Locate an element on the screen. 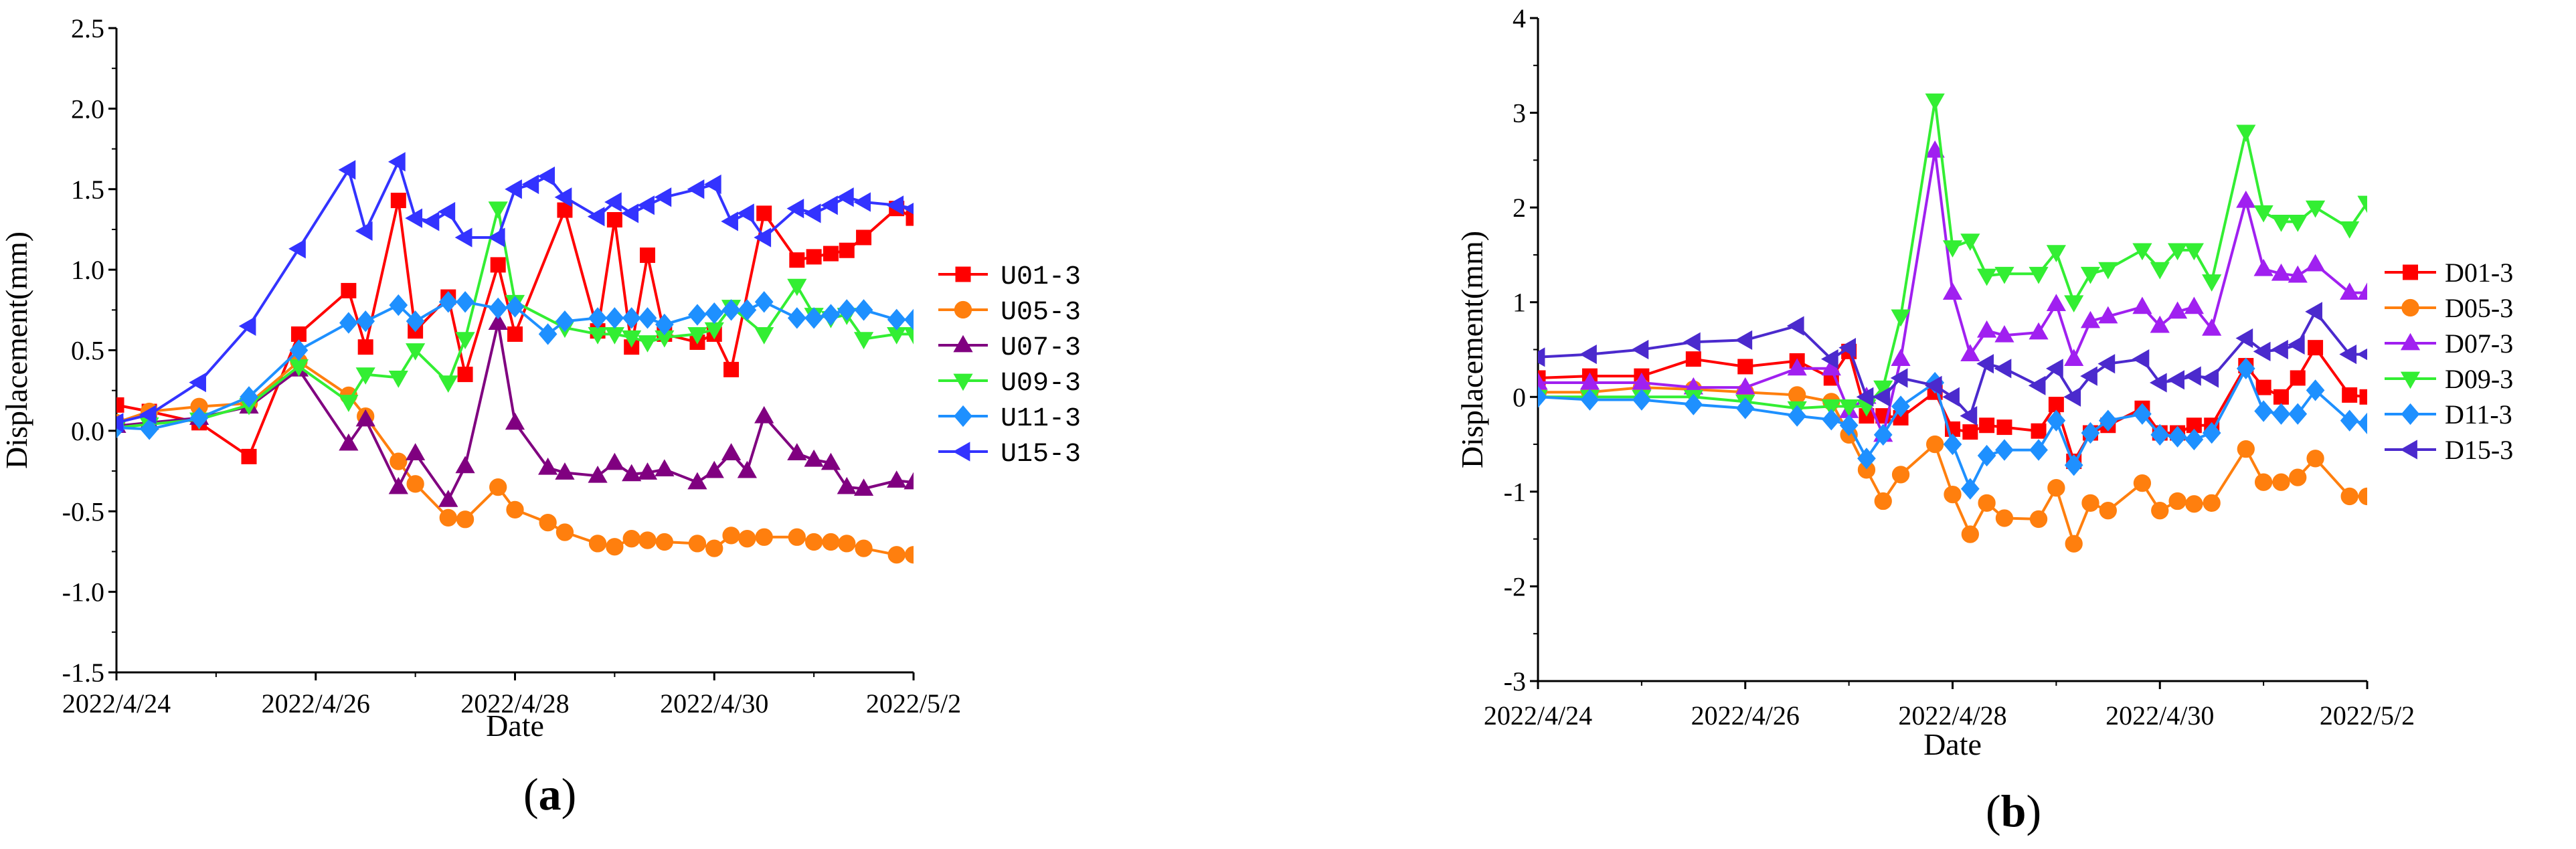 Image resolution: width=2576 pixels, height=849 pixels. legend-label: U11-3 is located at coordinates (1041, 419).